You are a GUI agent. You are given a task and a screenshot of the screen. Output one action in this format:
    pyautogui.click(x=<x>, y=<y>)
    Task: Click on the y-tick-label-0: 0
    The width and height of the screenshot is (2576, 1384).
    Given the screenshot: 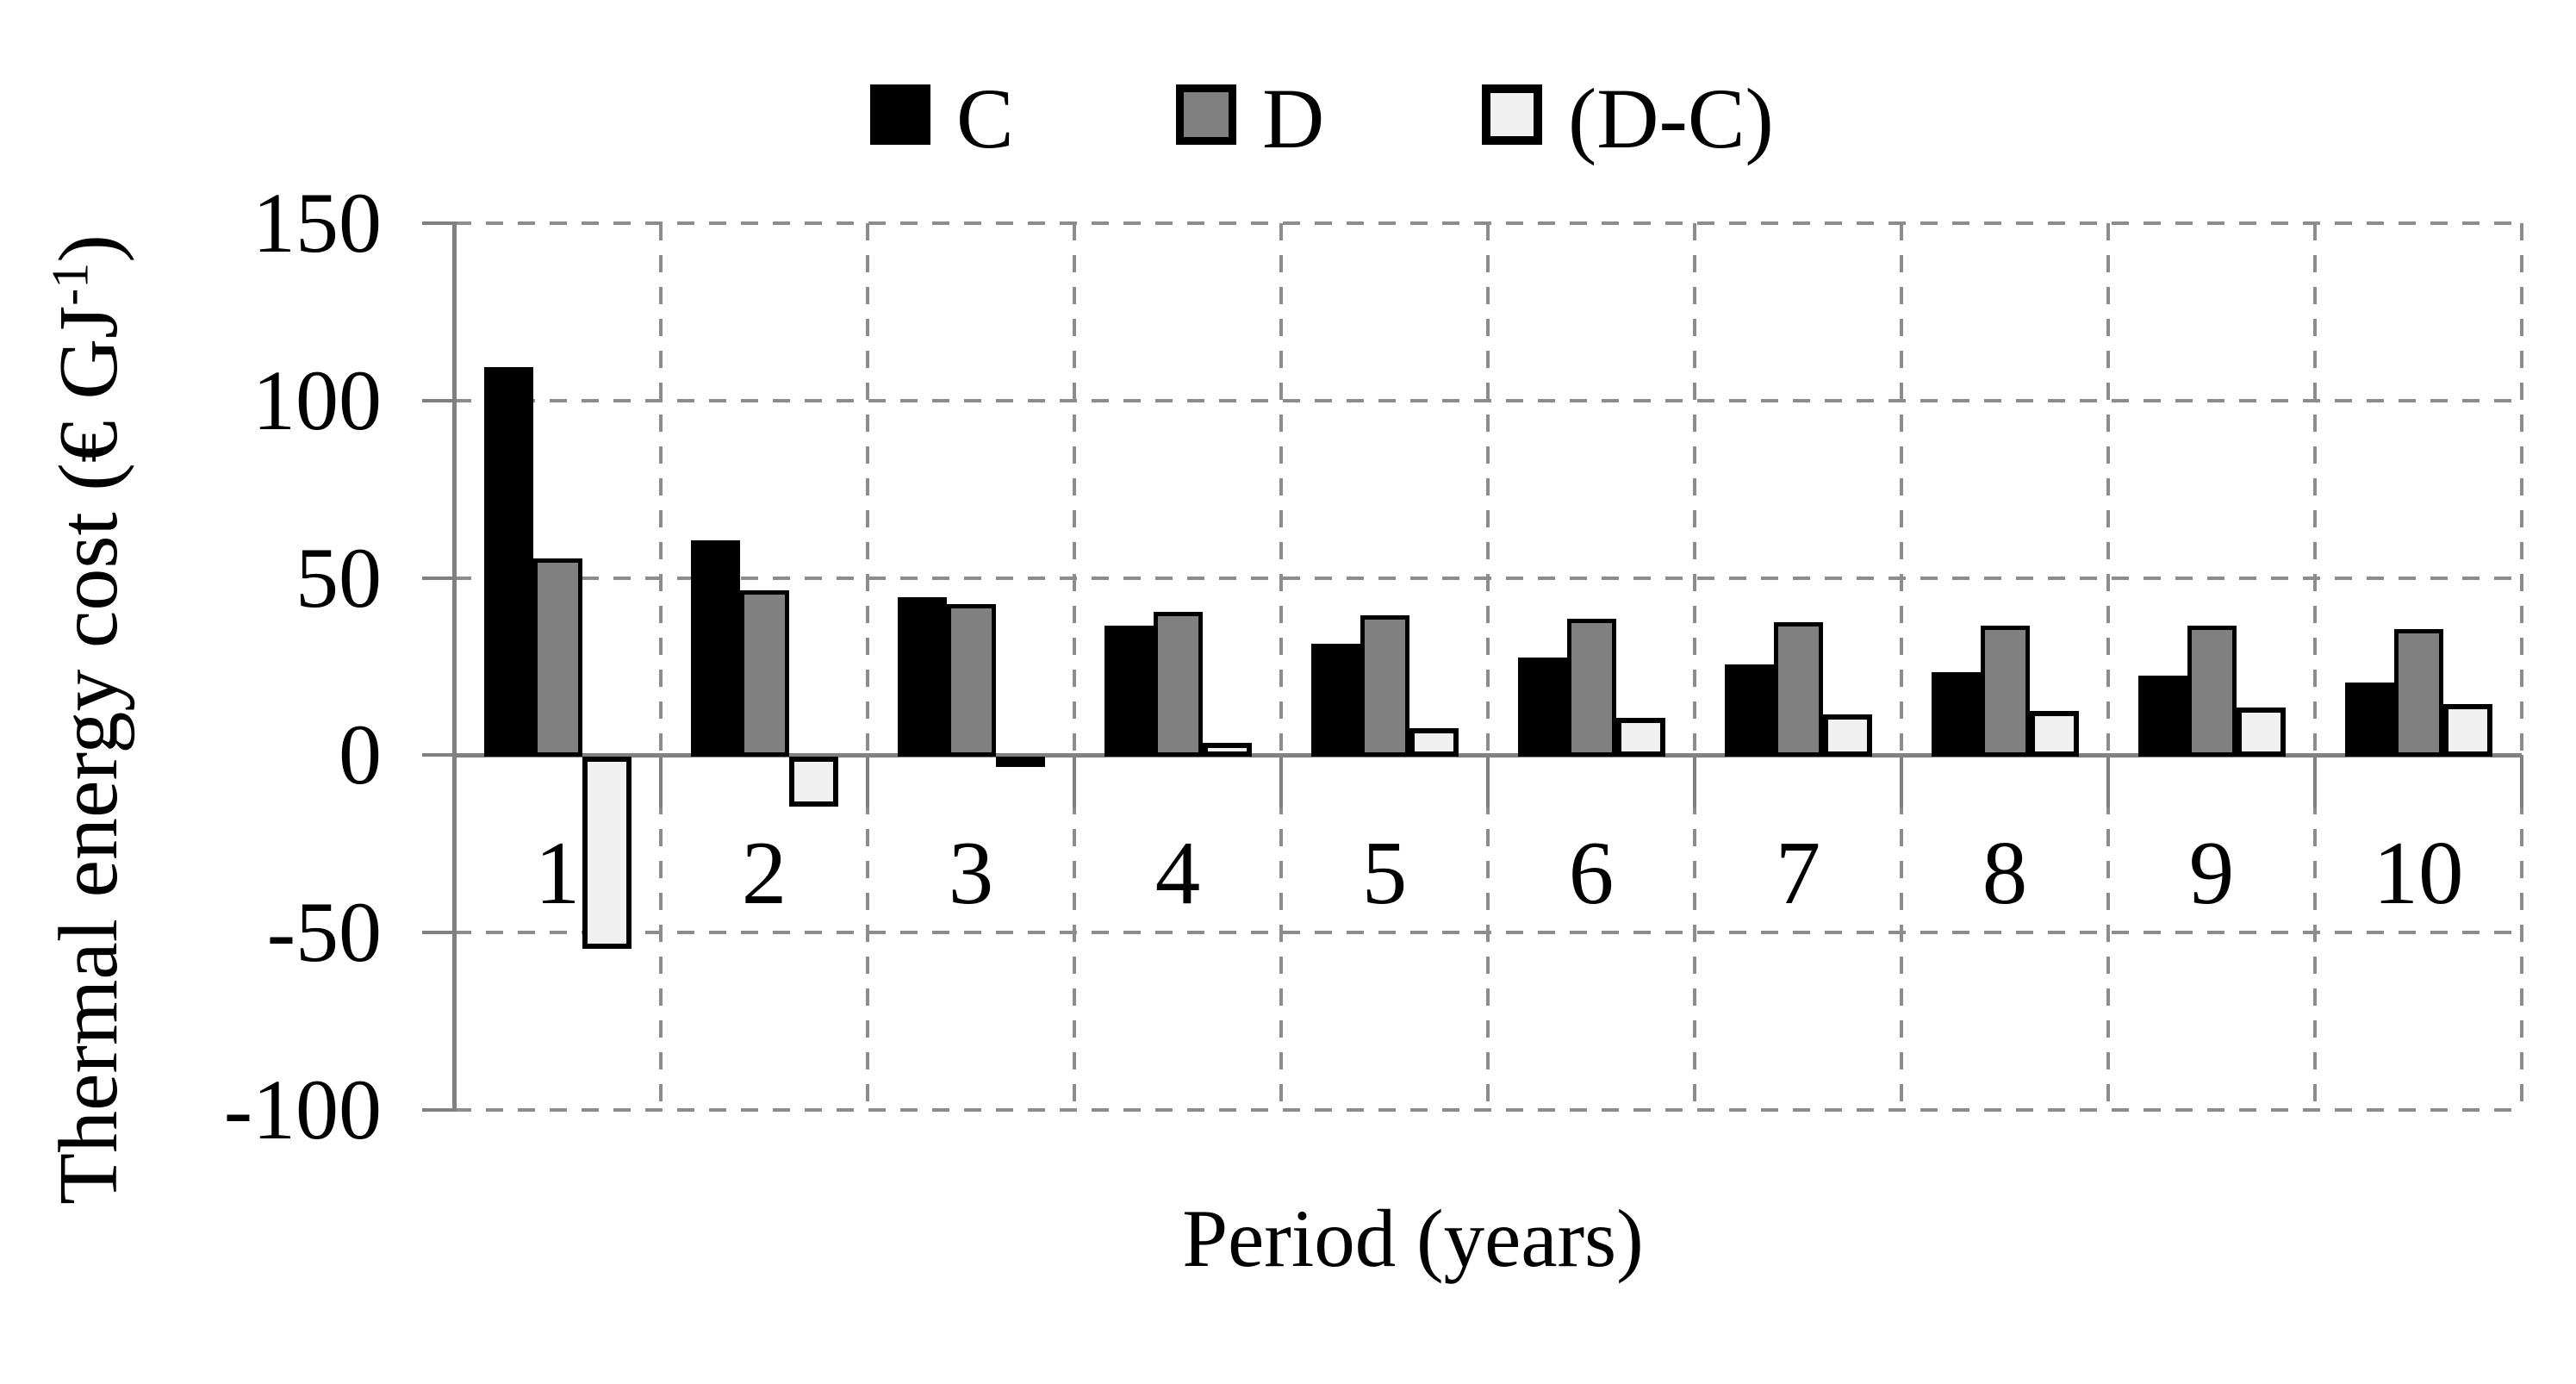 What is the action you would take?
    pyautogui.click(x=361, y=755)
    